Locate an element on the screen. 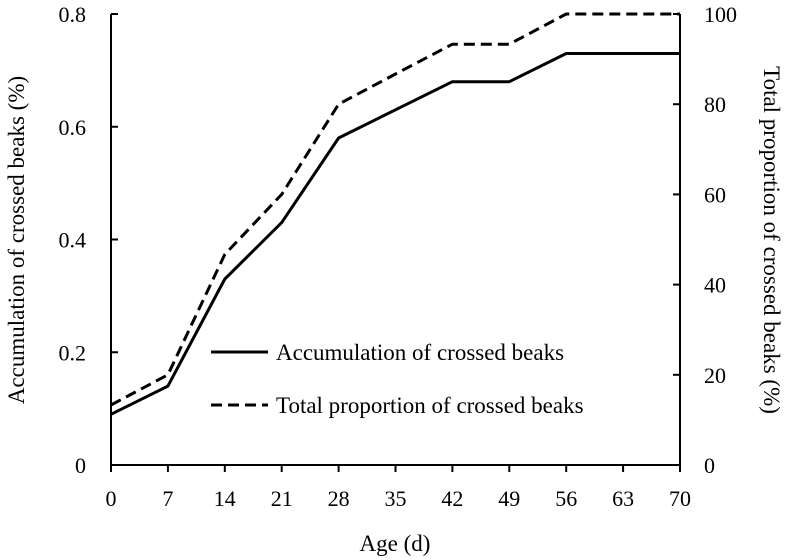 This screenshot has width=791, height=560. left-y-tick-label: 0.8 is located at coordinates (73, 14).